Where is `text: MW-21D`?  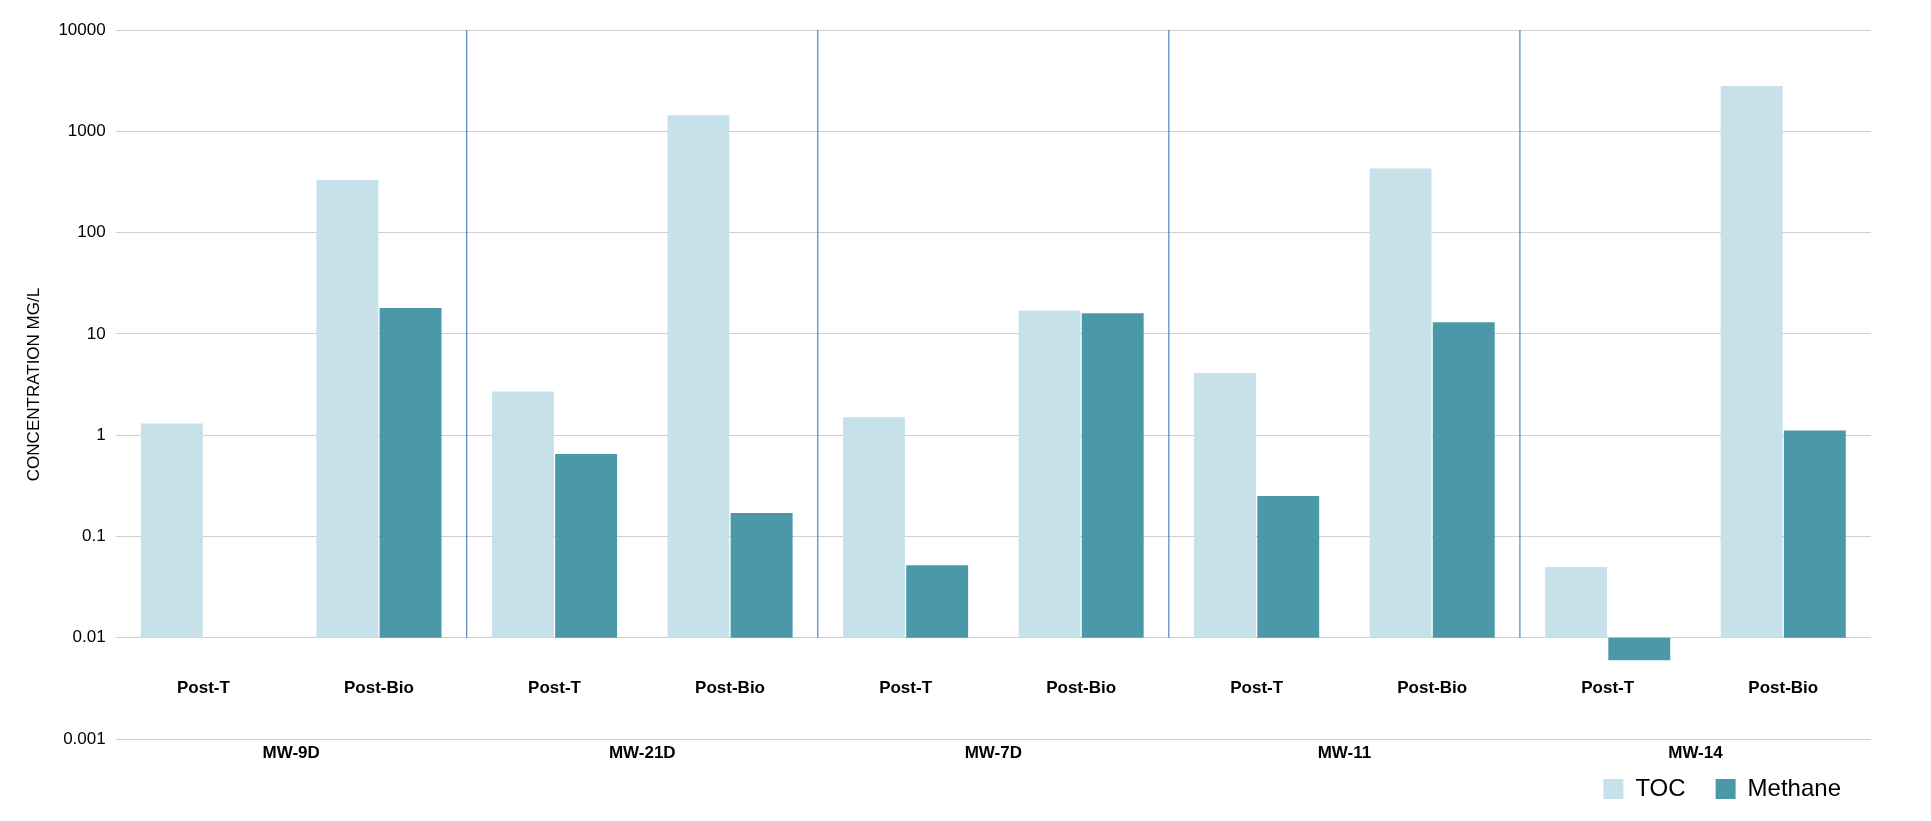
text: MW-21D is located at coordinates (642, 752).